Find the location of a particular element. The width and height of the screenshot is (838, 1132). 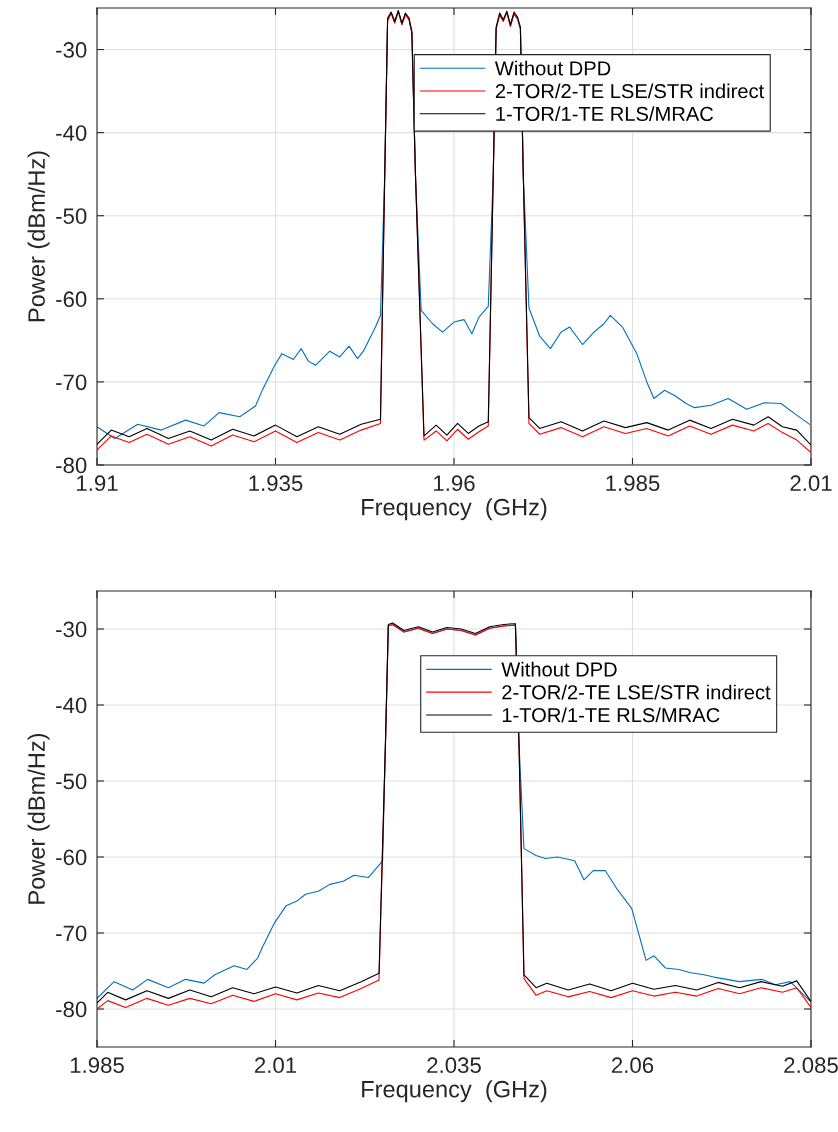

x-tick-label: 2.035 is located at coordinates (454, 1065).